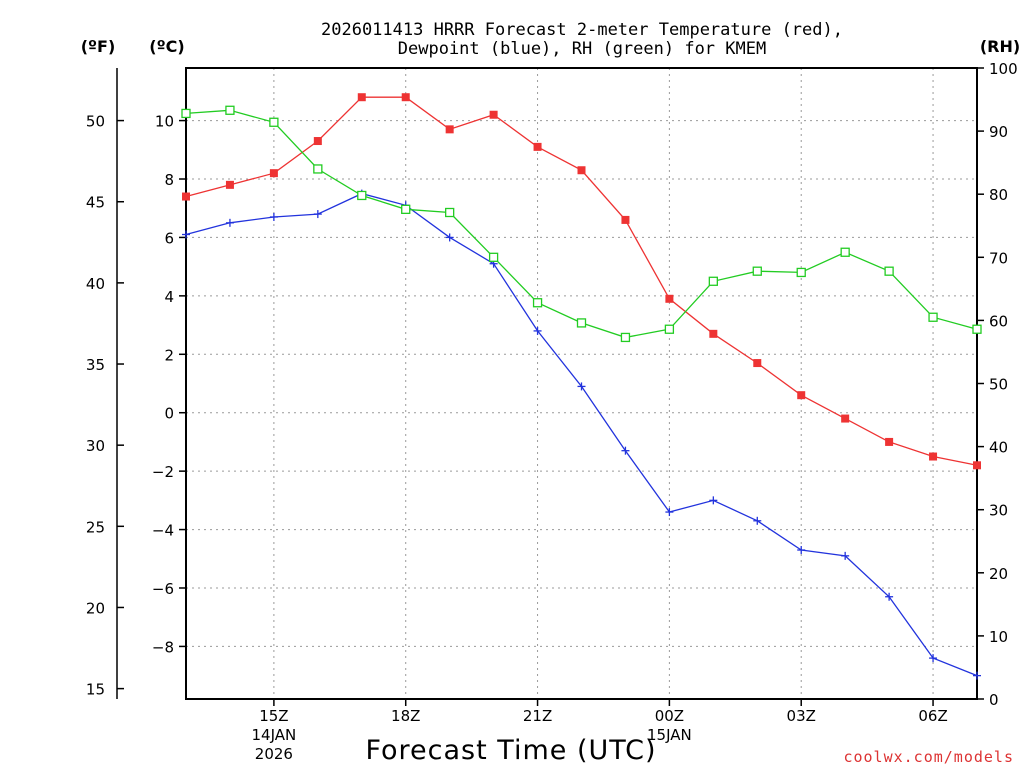  I want to click on x-tick-label: 18Z, so click(405, 716).